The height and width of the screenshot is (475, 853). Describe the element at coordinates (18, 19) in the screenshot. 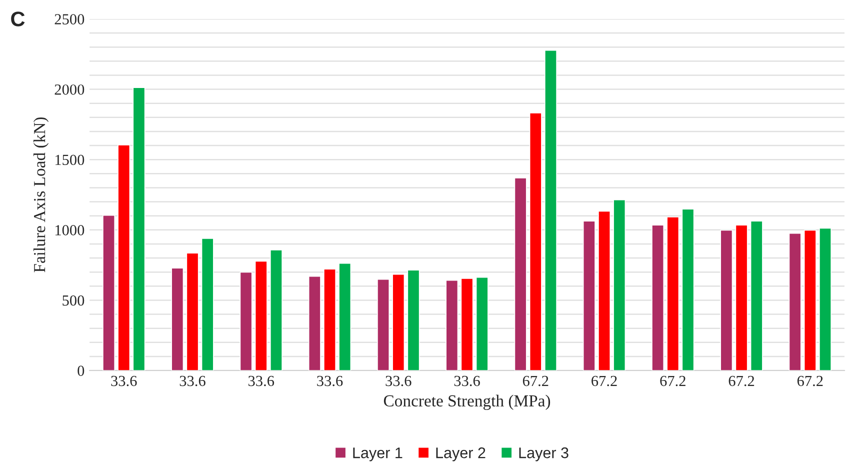

I see `text: C` at that location.